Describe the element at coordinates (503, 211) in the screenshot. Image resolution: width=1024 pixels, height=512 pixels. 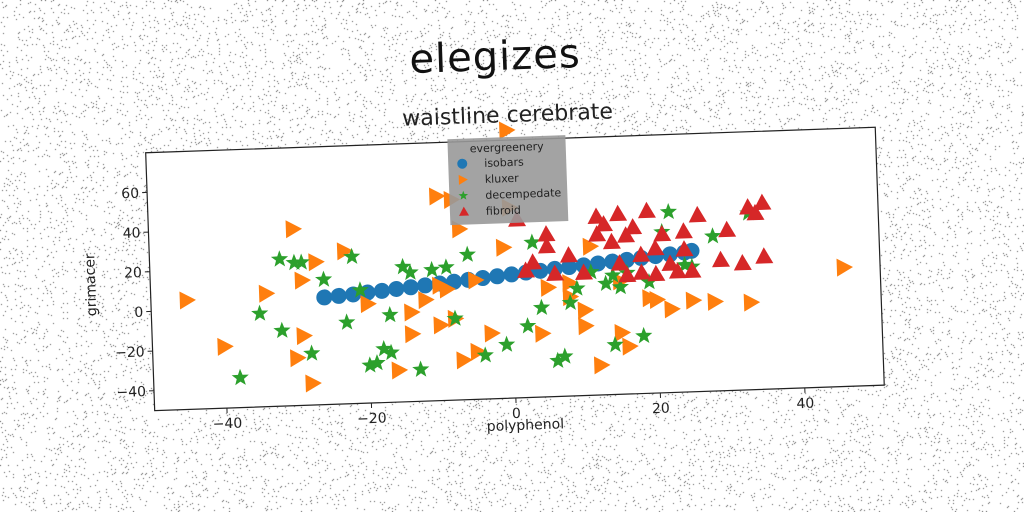
I see `legend-label: fibroid` at that location.